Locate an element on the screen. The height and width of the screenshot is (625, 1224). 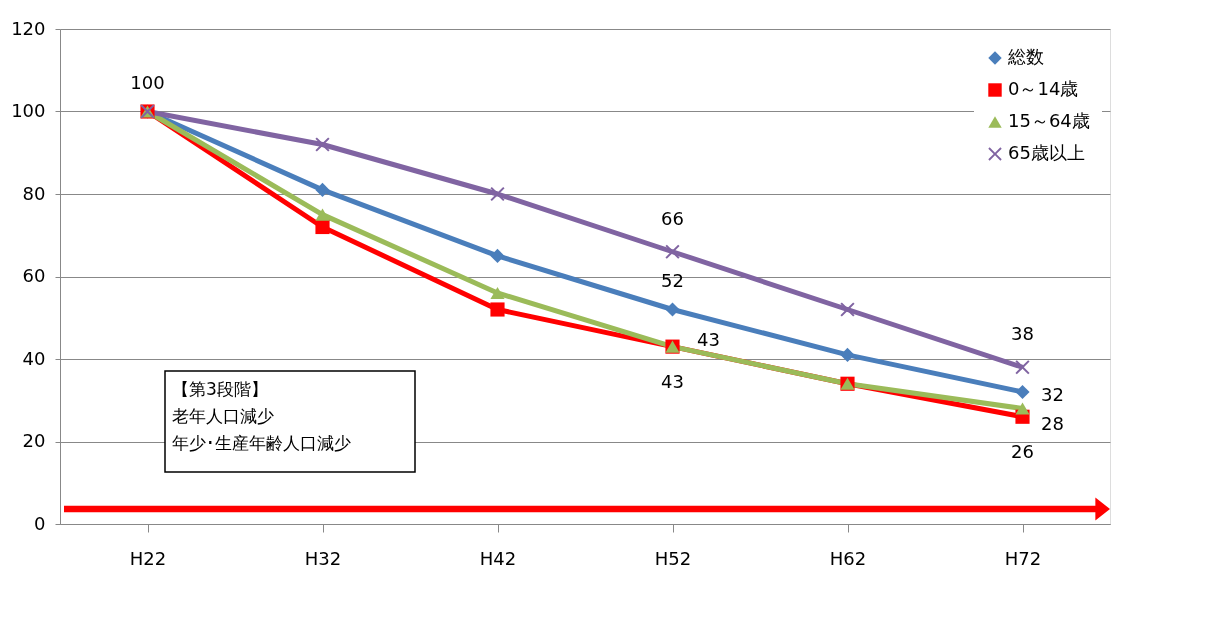
data-label: 52 is located at coordinates (672, 280).